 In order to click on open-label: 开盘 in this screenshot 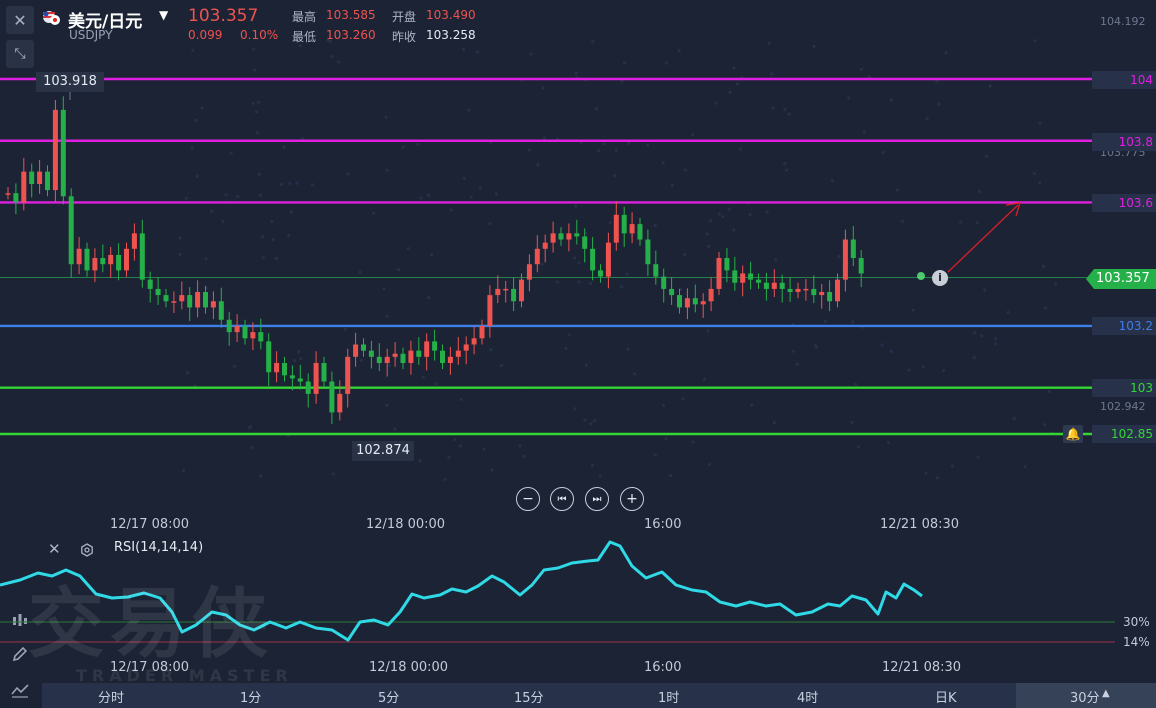, I will do `click(404, 17)`.